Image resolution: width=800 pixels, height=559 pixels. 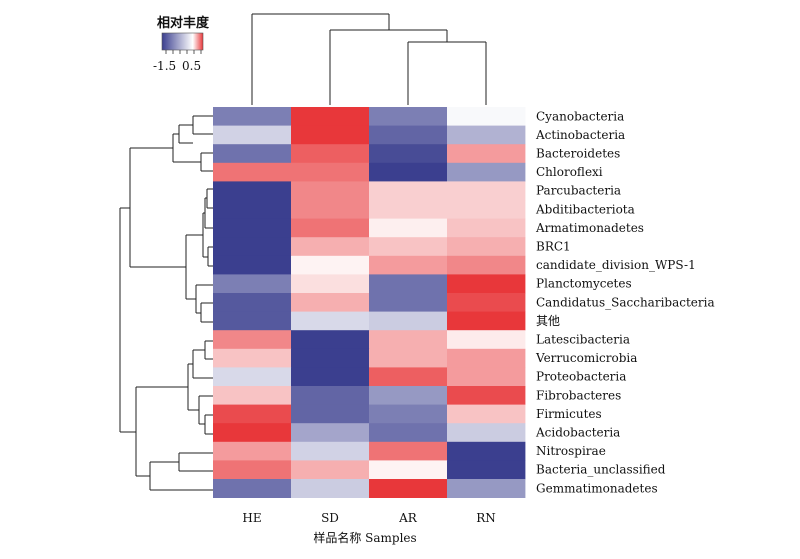 I want to click on row-label: Nitrospirae, so click(x=571, y=451).